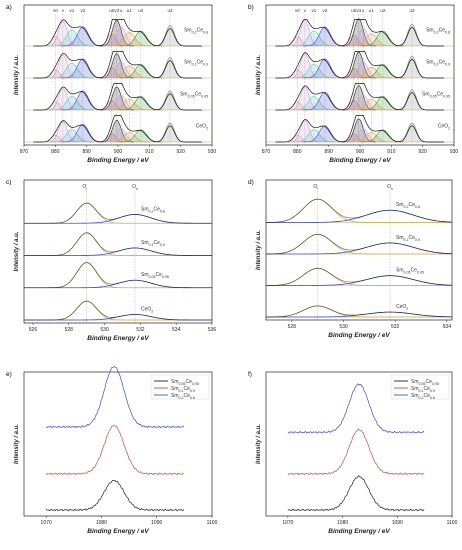  Describe the element at coordinates (153, 243) in the screenshot. I see `series-label: Sm0.1Ce0.9` at that location.